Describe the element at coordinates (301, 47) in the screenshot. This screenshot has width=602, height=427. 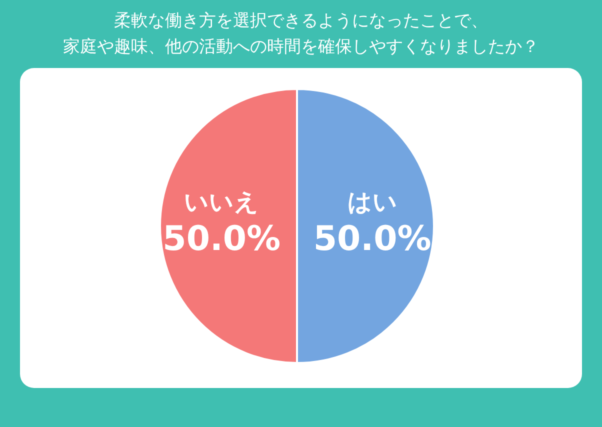
I see `chart-subtitle: 家庭や趣味、他の活動への時間を確保しやすくなりましたか？` at that location.